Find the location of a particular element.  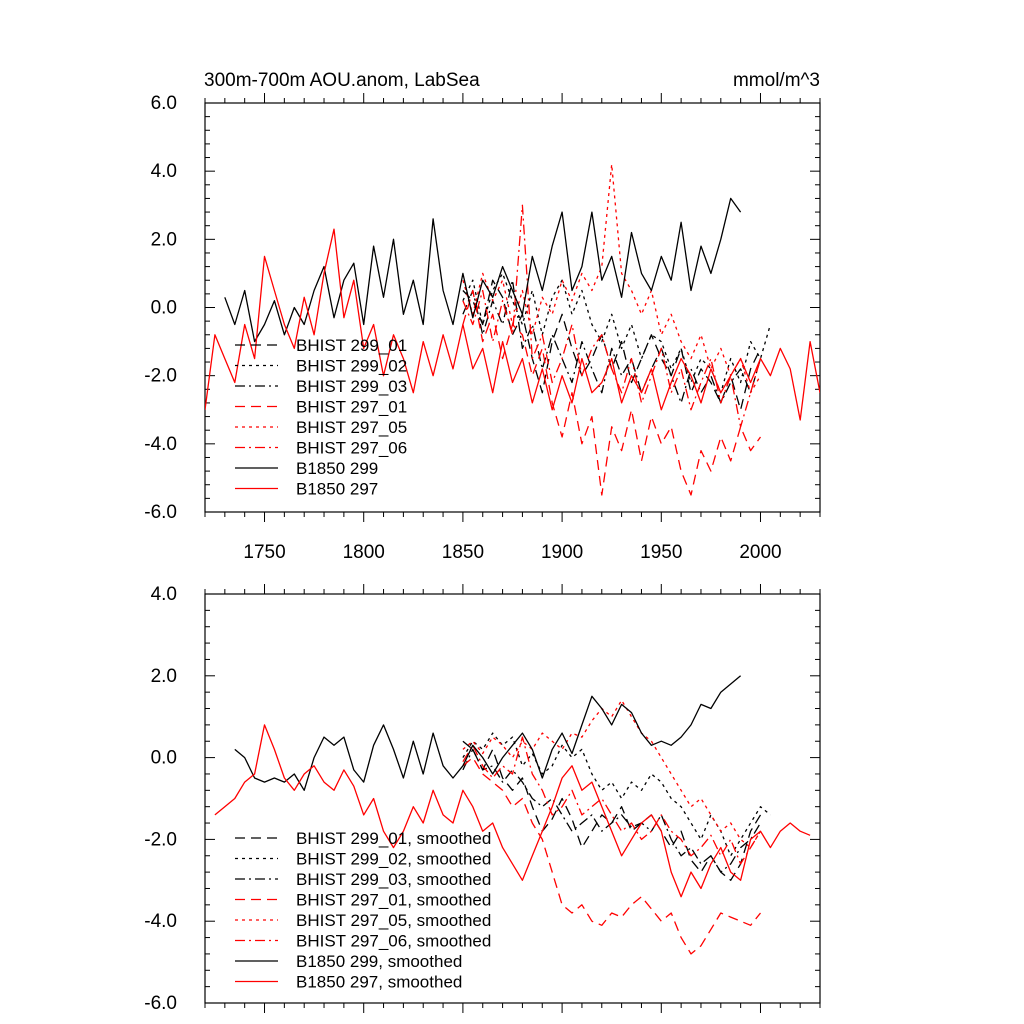

top-ytick-label: 0.0 is located at coordinates (164, 308).